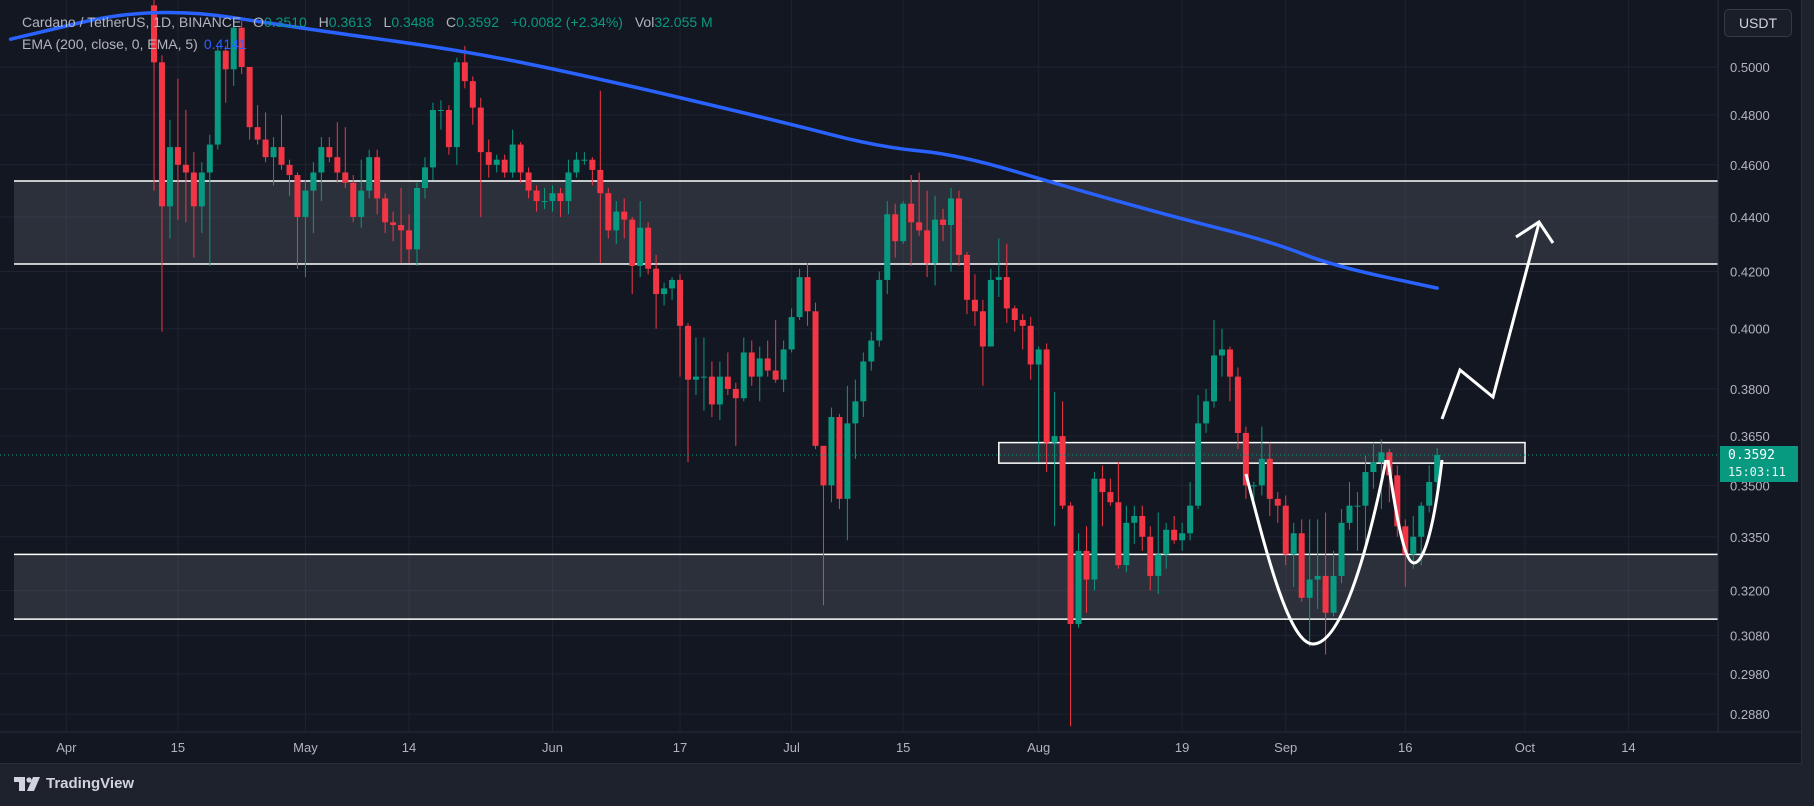 This screenshot has height=806, width=1814. I want to click on close-value: 0.3592, so click(477, 22).